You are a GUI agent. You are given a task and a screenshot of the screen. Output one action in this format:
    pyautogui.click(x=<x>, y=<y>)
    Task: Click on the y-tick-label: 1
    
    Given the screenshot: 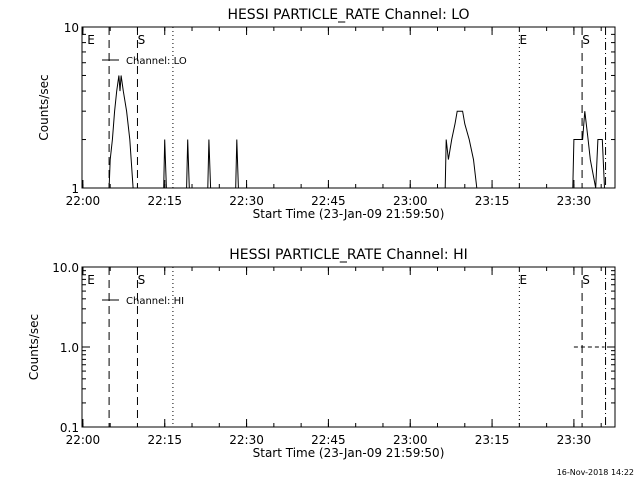 What is the action you would take?
    pyautogui.click(x=75, y=189)
    